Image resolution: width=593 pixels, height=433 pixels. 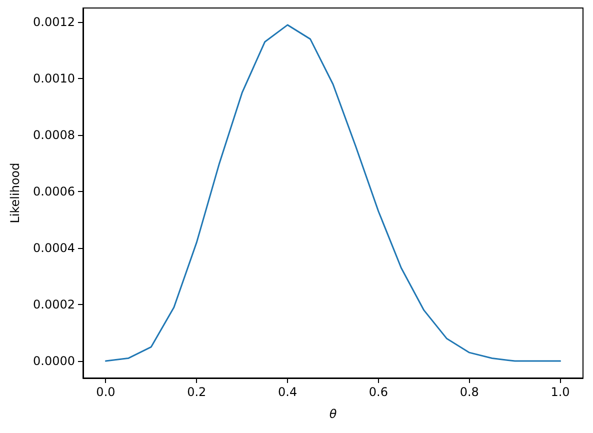 I want to click on x-tick-label: 0.0, so click(x=106, y=392).